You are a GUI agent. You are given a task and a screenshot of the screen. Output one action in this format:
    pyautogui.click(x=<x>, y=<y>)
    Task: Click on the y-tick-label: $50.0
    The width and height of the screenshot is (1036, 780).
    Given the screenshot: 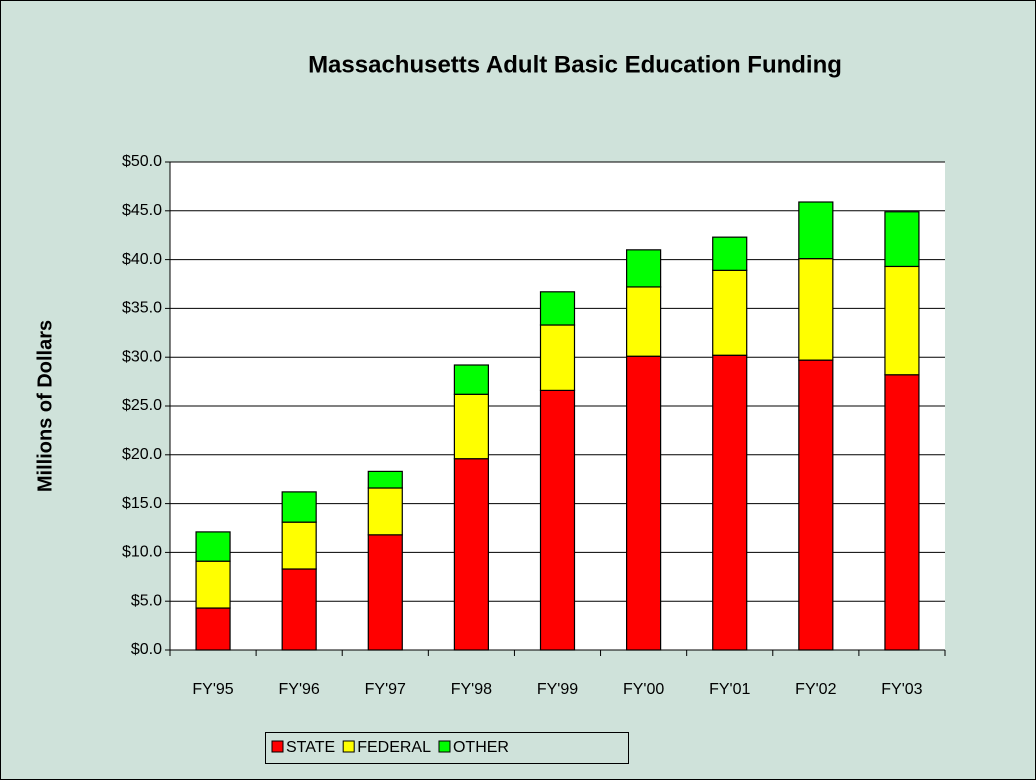 What is the action you would take?
    pyautogui.click(x=142, y=161)
    